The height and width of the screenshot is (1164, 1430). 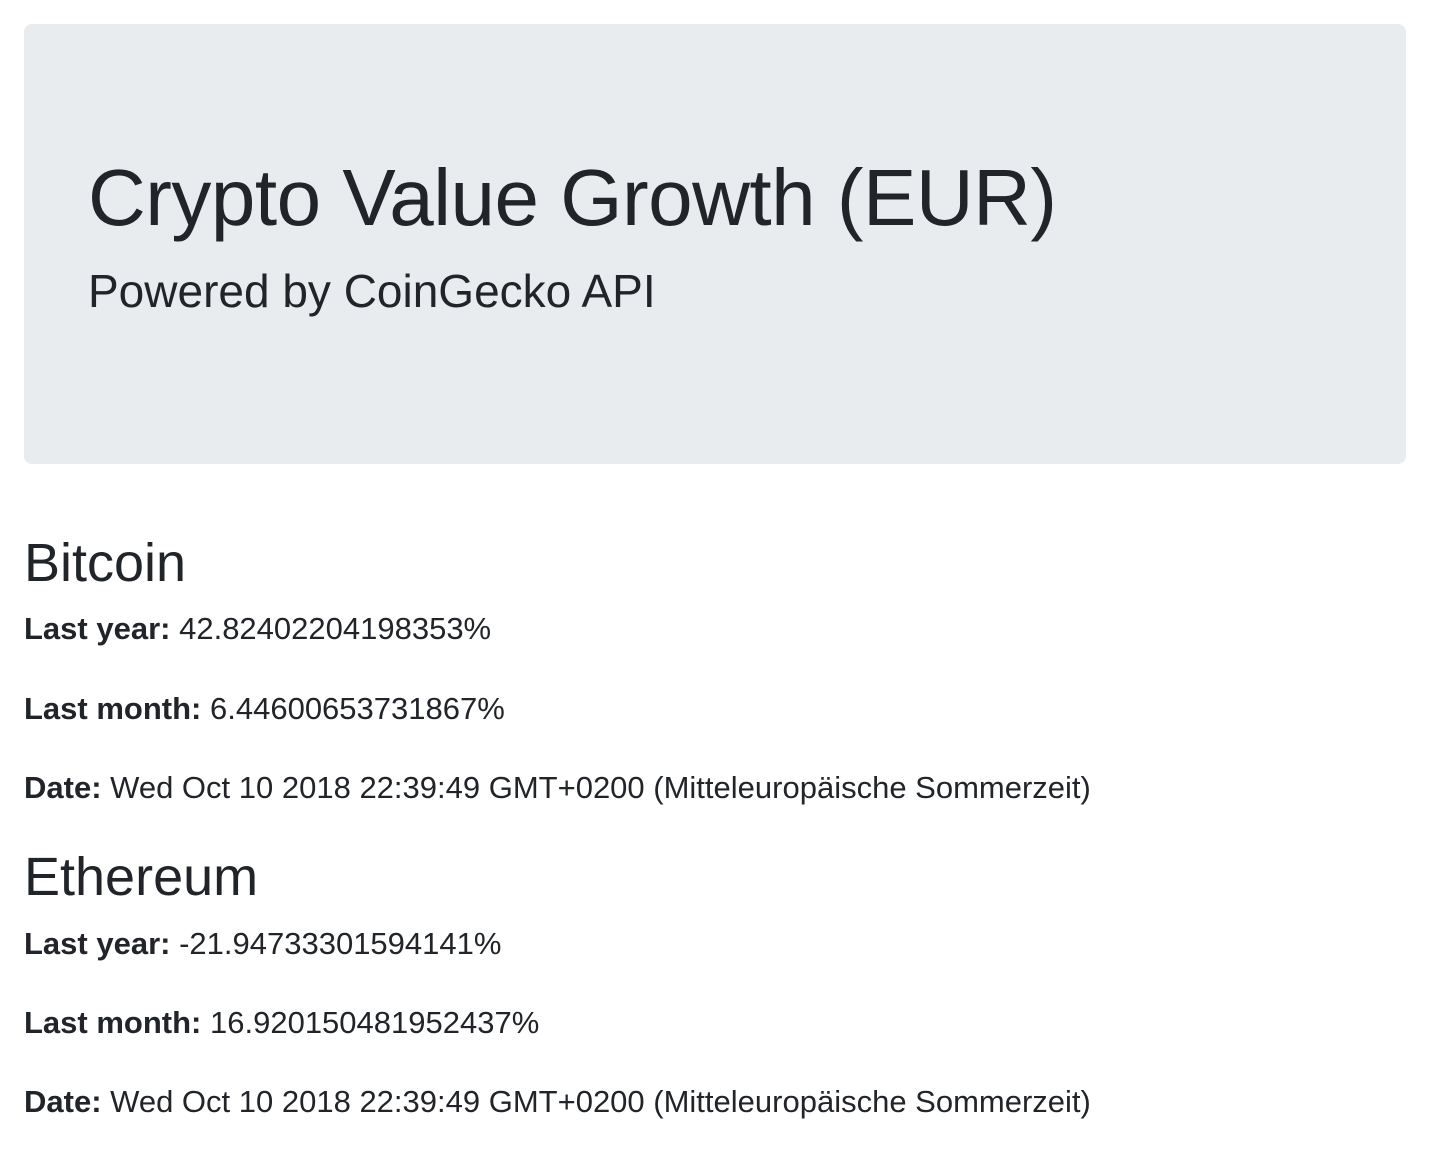 What do you see at coordinates (375, 1022) in the screenshot?
I see `last-month-value: 16.920150481952437%` at bounding box center [375, 1022].